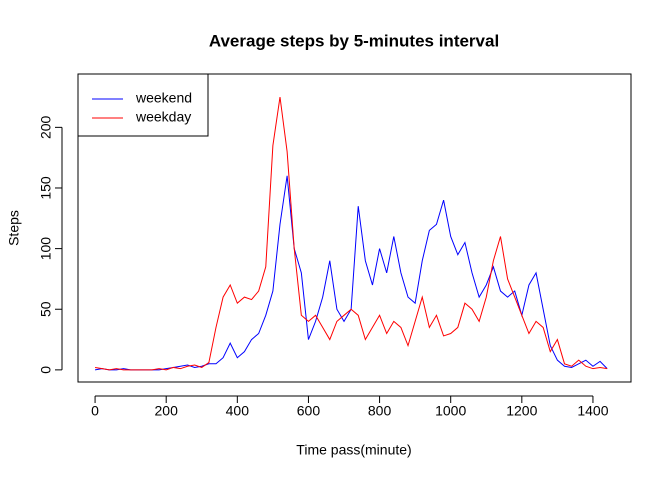 This screenshot has width=672, height=480. Describe the element at coordinates (592, 411) in the screenshot. I see `x-tick-label: 1400` at that location.